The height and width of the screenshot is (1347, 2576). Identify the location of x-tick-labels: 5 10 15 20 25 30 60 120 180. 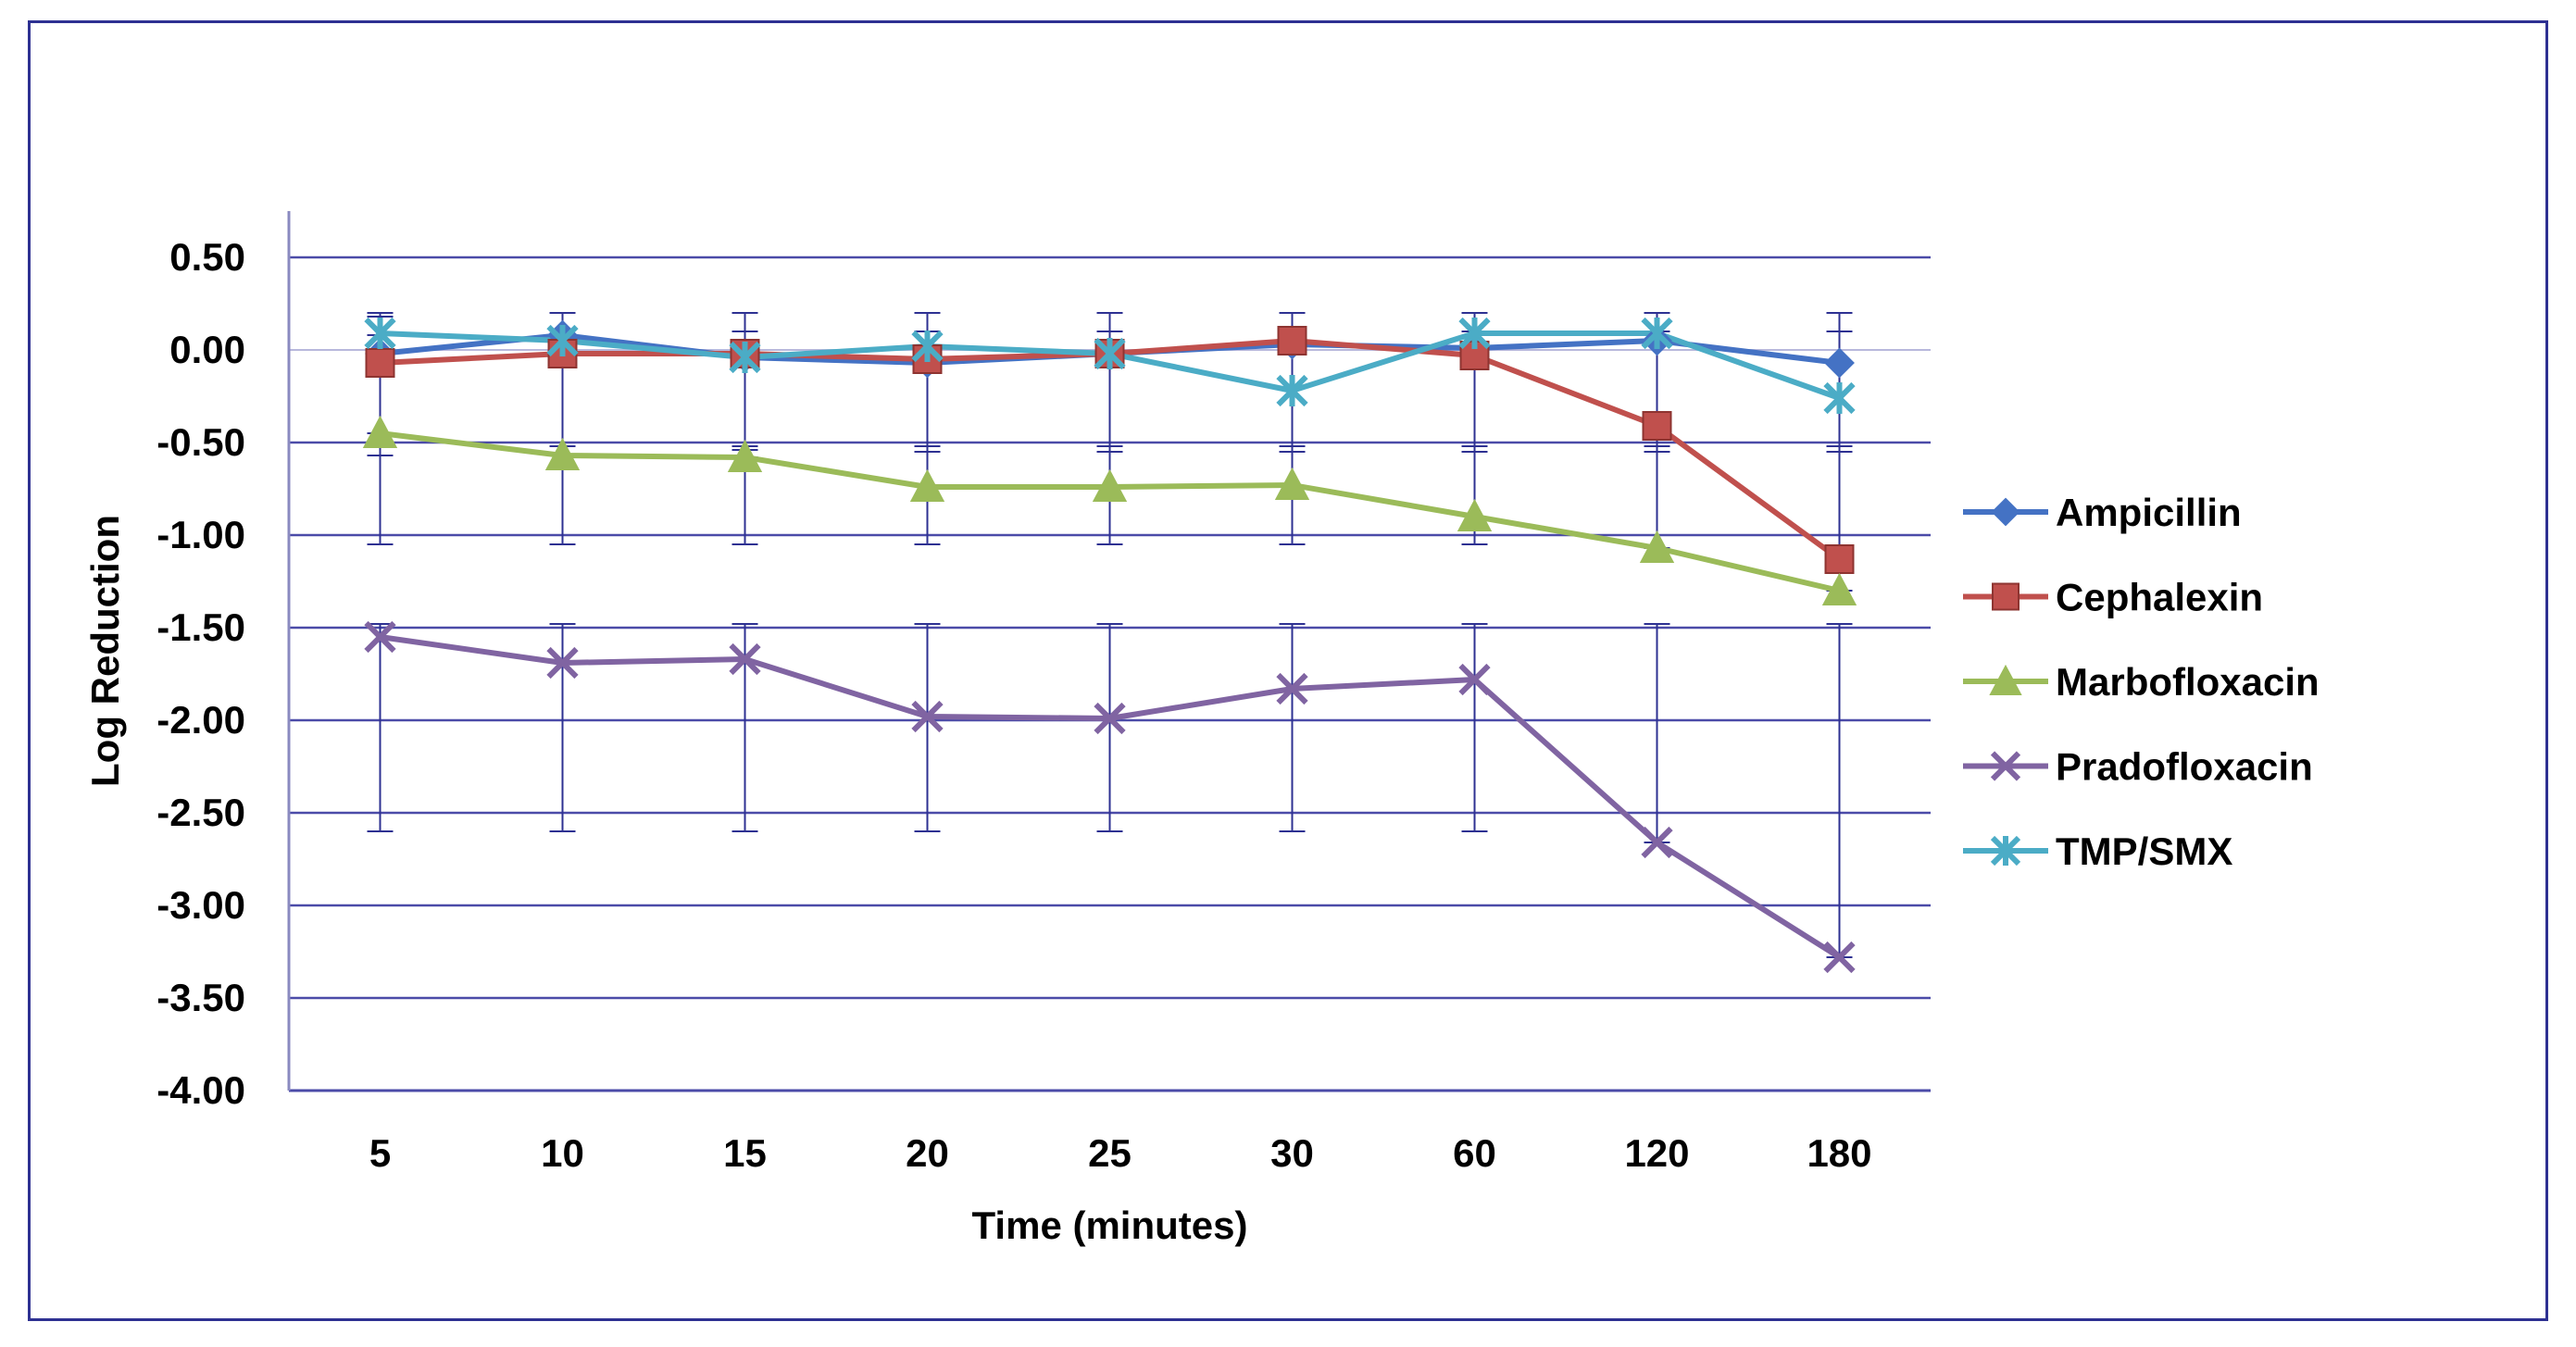
(1120, 1153).